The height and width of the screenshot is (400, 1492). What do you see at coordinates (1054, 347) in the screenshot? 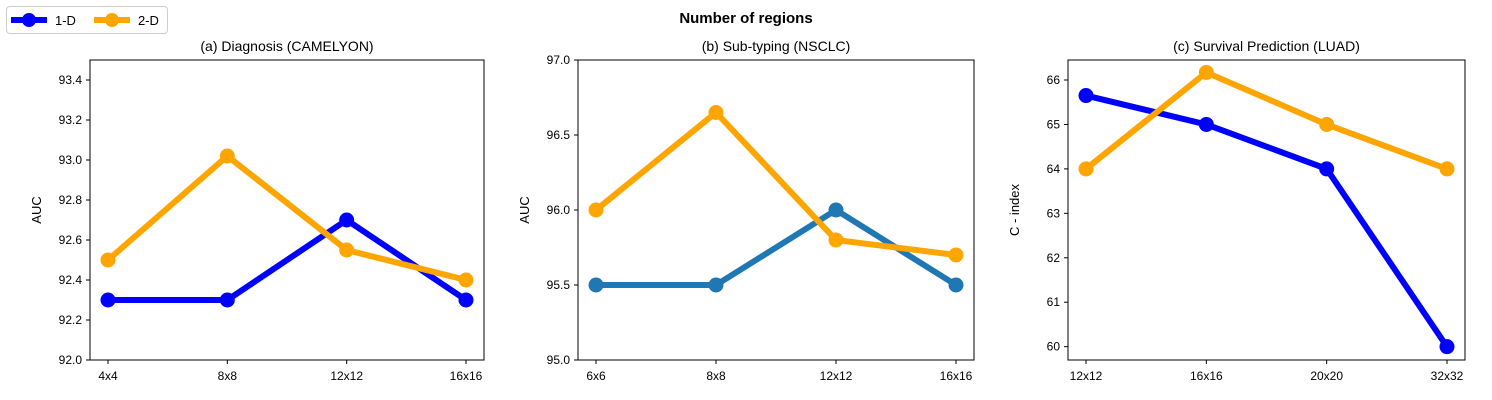
I see `y-tick-label: 60` at bounding box center [1054, 347].